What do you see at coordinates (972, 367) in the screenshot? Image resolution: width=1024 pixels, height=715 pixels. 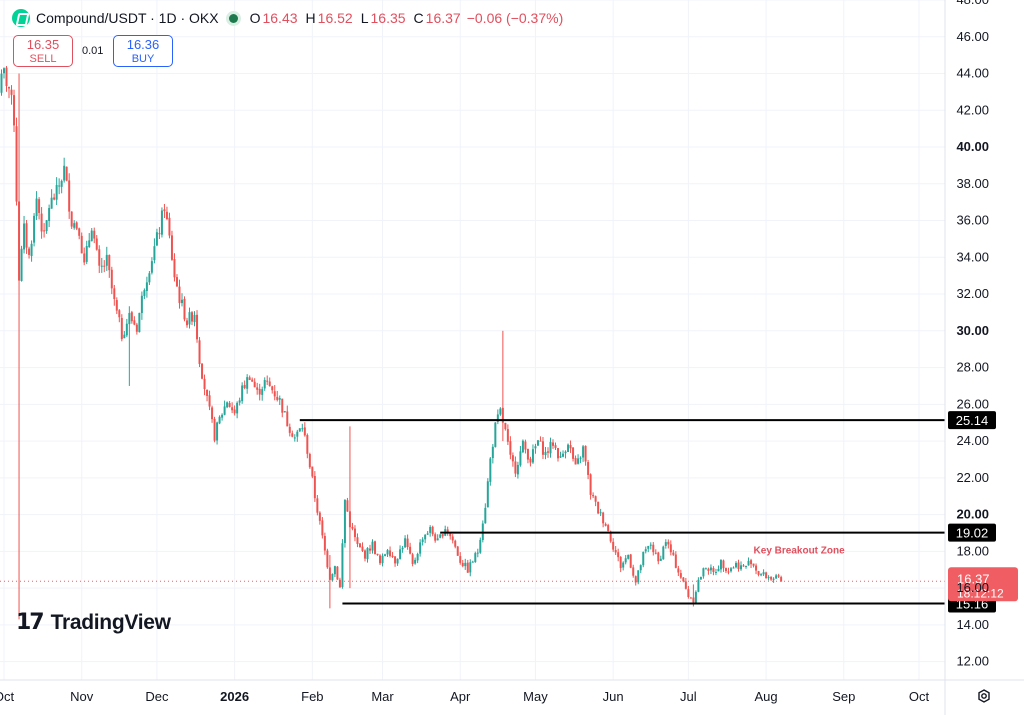 I see `y-tick-label: 28.00` at bounding box center [972, 367].